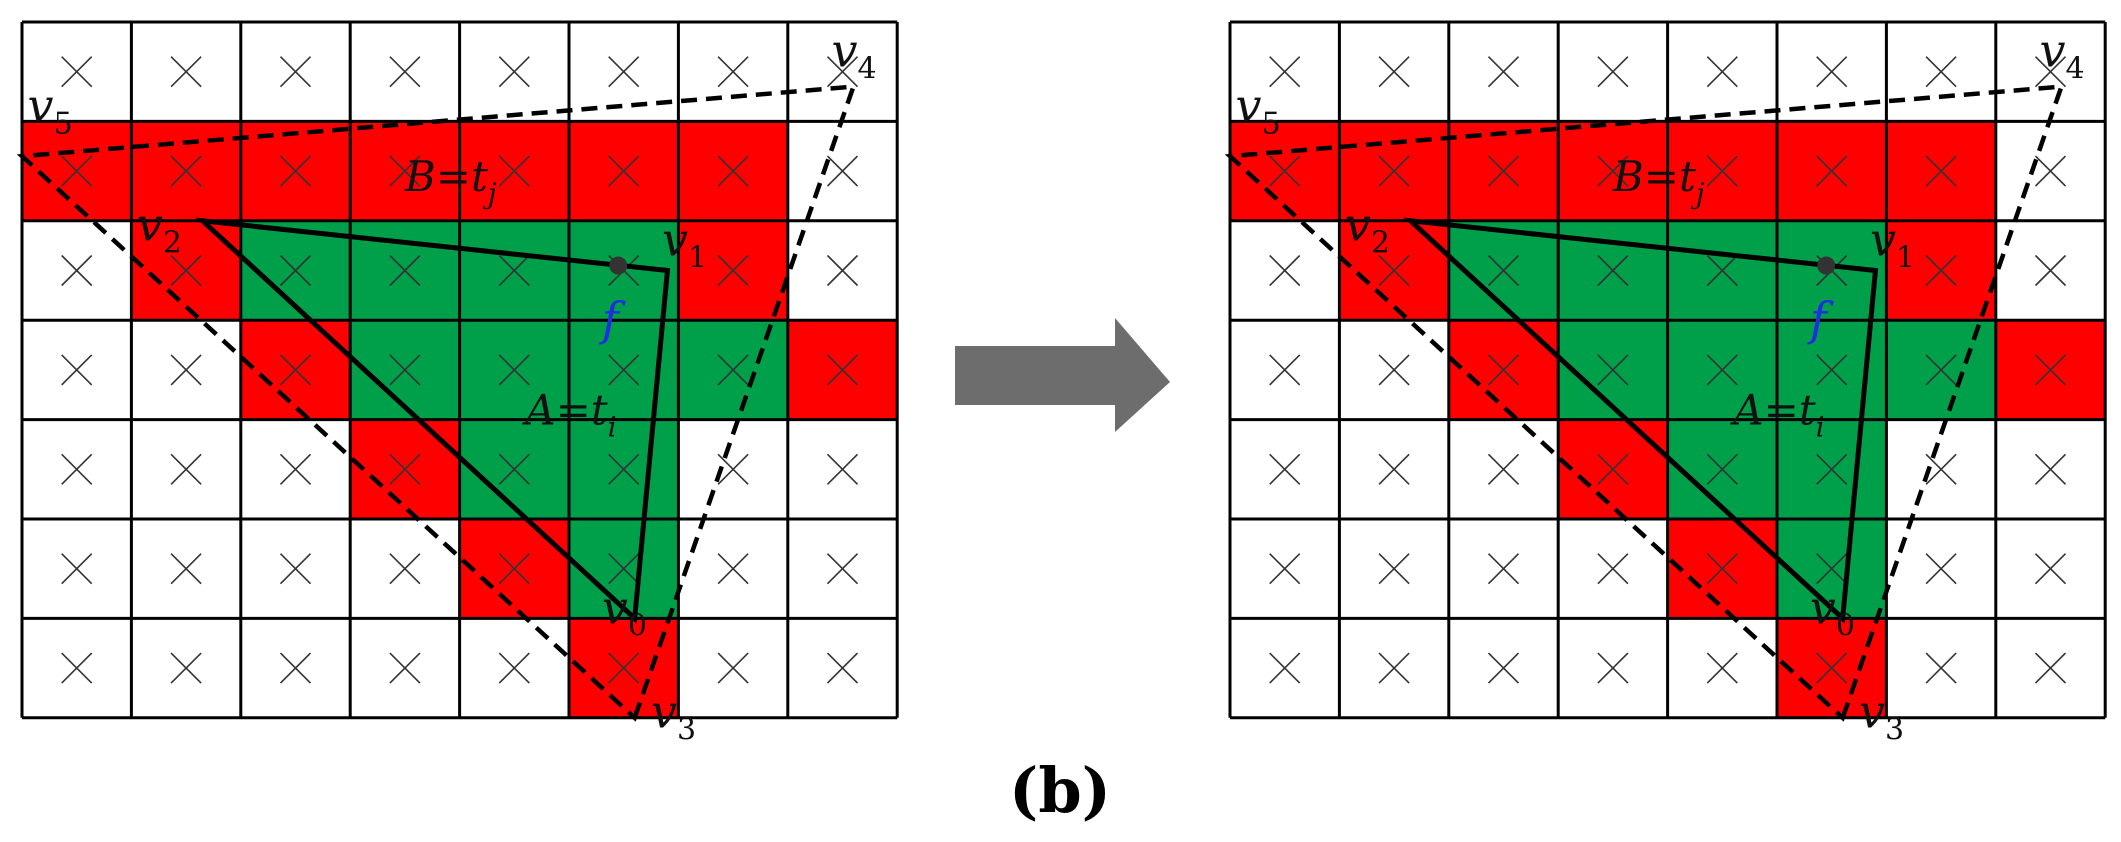  I want to click on vertex-label-v1: v1, so click(1892, 244).